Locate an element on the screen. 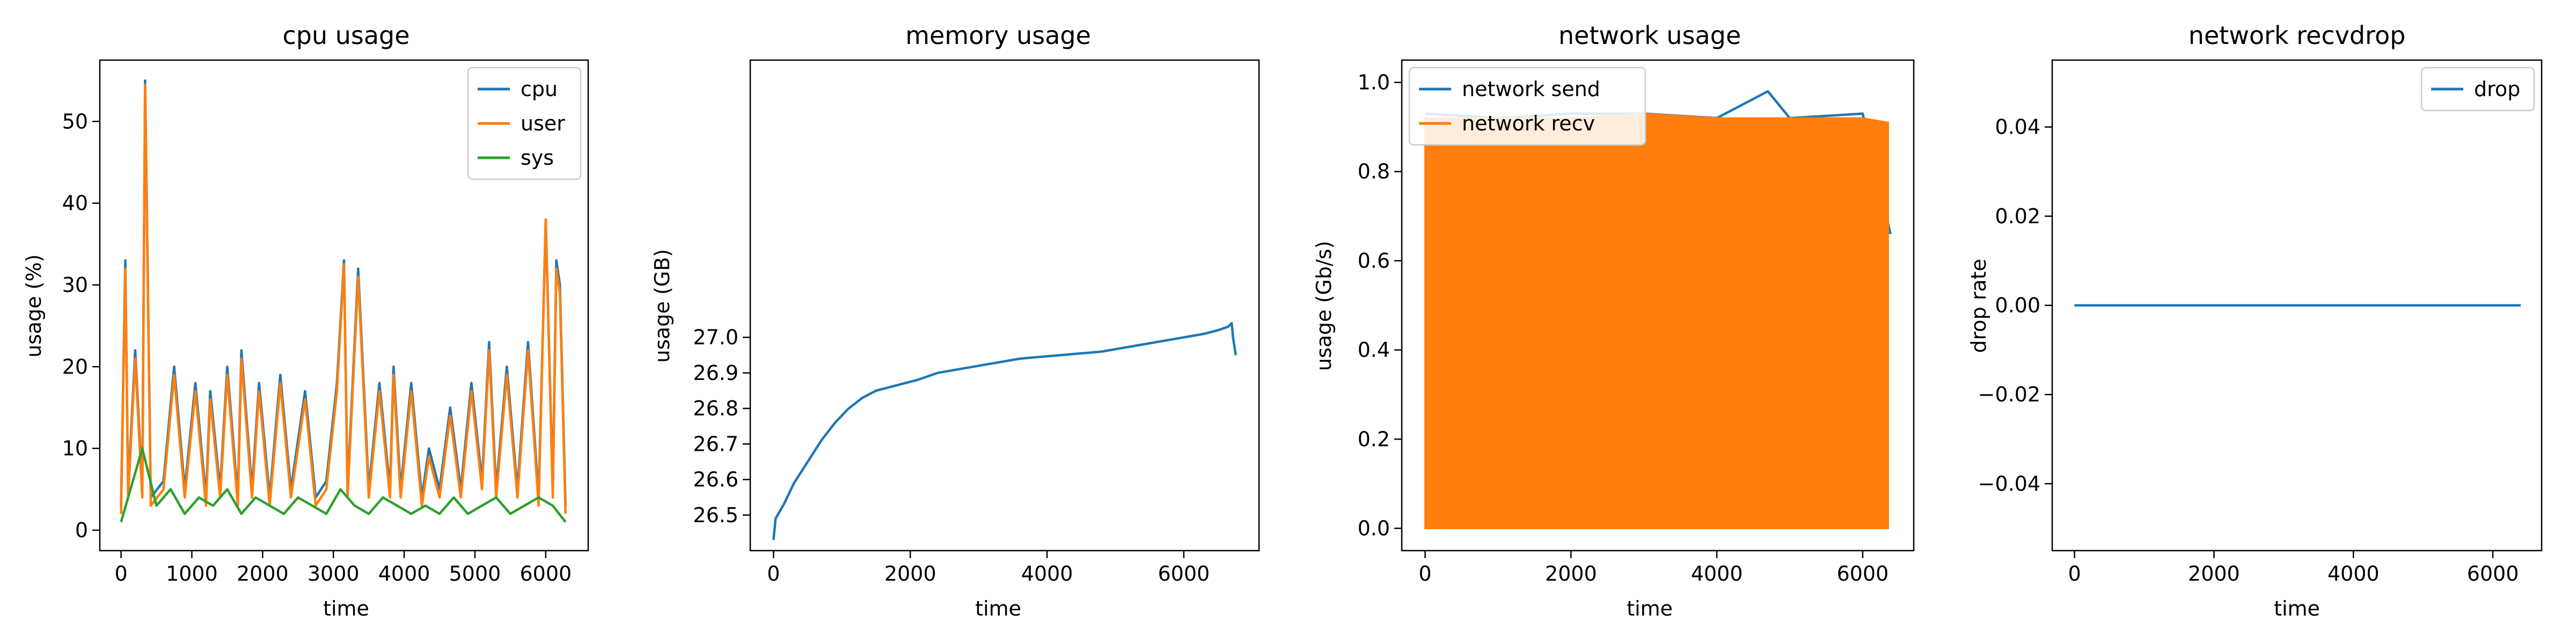 Image resolution: width=2576 pixels, height=644 pixels. y-tick-label: 0.04 is located at coordinates (2017, 127).